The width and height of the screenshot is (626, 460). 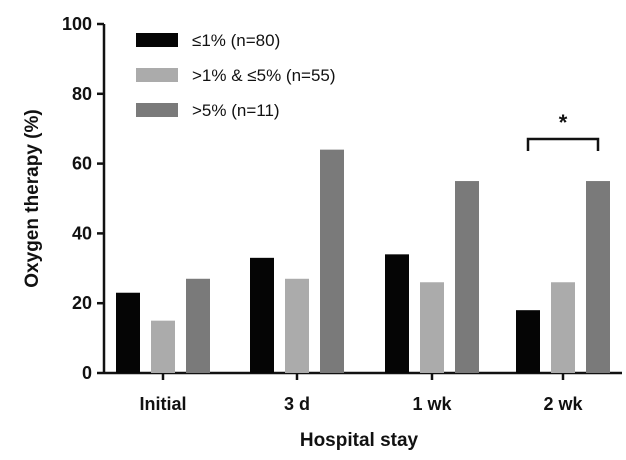 What do you see at coordinates (236, 40) in the screenshot?
I see `legend-label: ≤1% (n=80)` at bounding box center [236, 40].